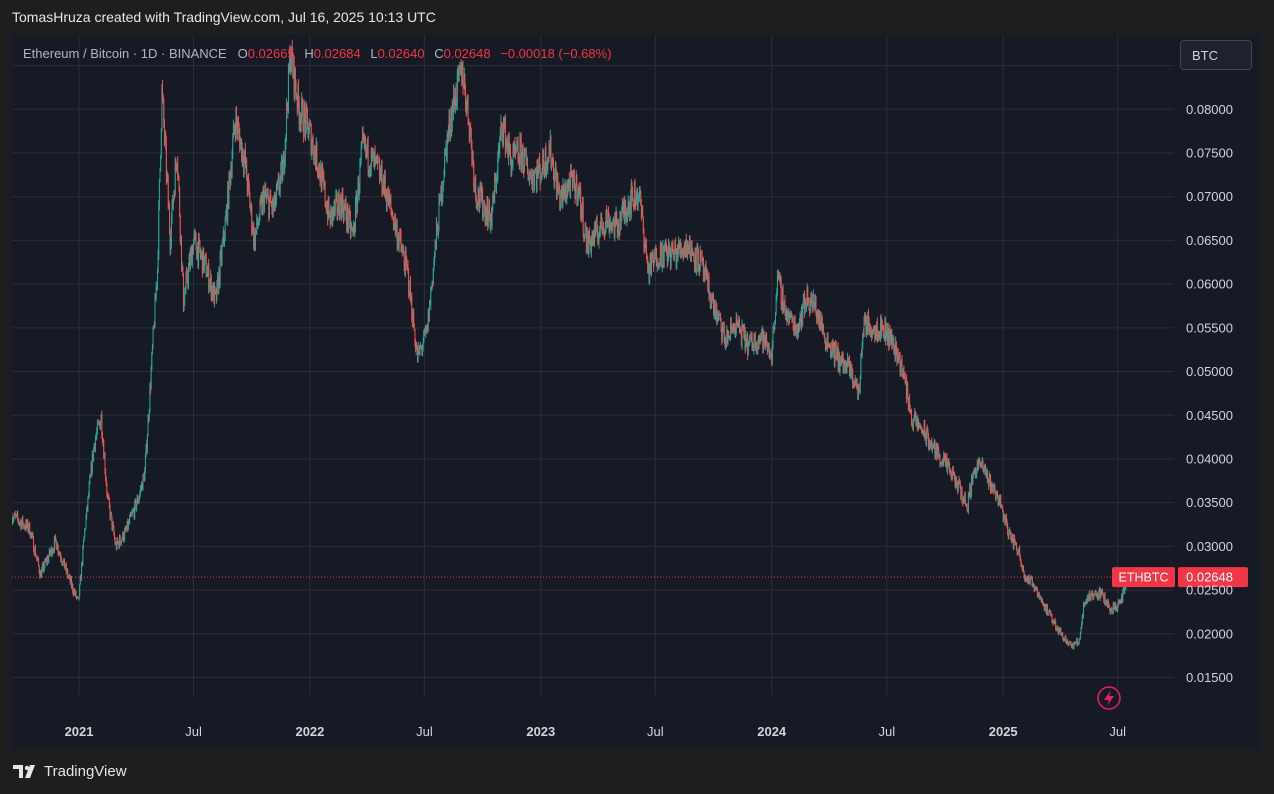  I want to click on lightning-icon, so click(1109, 698).